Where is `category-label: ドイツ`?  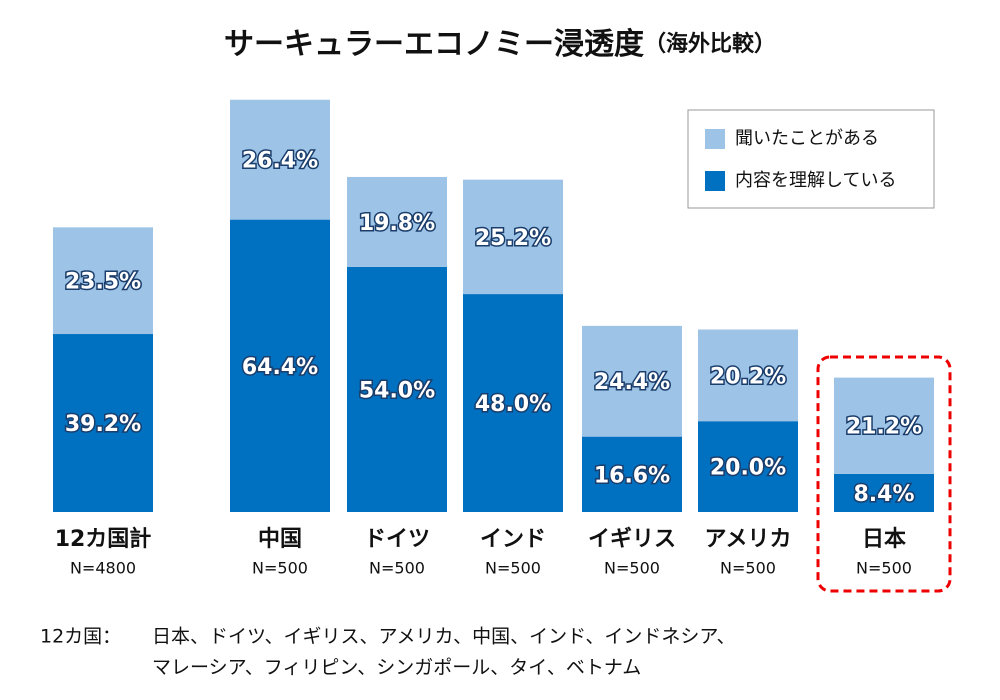
category-label: ドイツ is located at coordinates (397, 539).